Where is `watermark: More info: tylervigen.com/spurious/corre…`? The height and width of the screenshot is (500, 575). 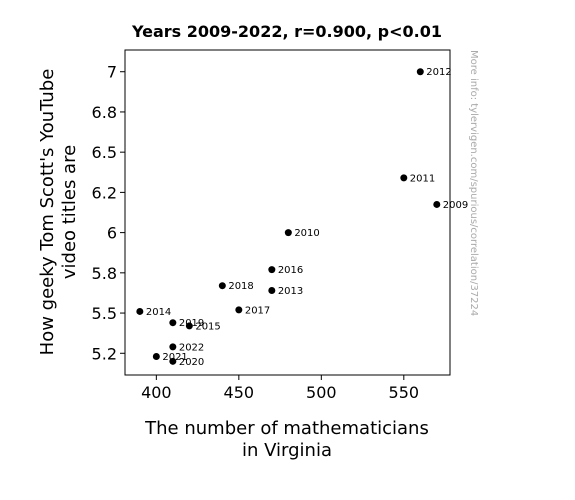 watermark: More info: tylervigen.com/spurious/corre… is located at coordinates (473, 183).